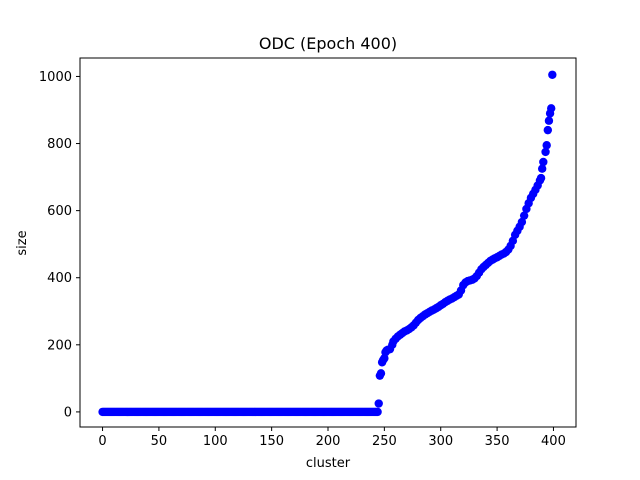  What do you see at coordinates (22, 242) in the screenshot?
I see `y-axis-title: size` at bounding box center [22, 242].